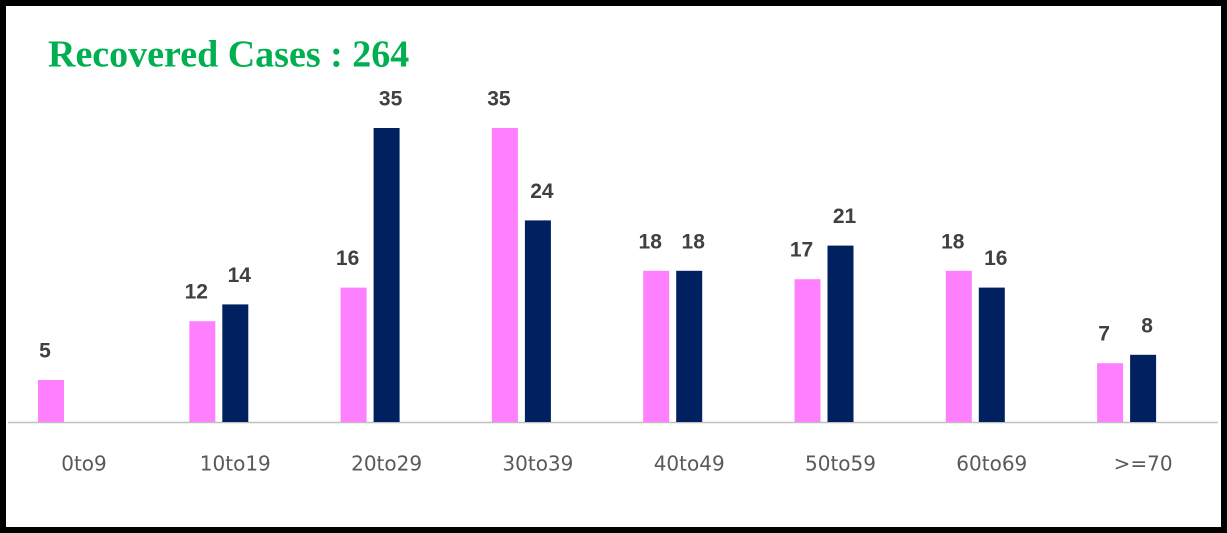 The width and height of the screenshot is (1227, 533). Describe the element at coordinates (845, 216) in the screenshot. I see `data-label: 21` at that location.